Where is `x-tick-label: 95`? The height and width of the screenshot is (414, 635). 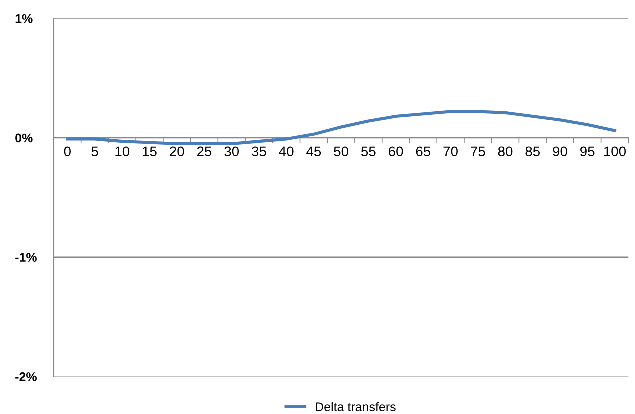 x-tick-label: 95 is located at coordinates (587, 151).